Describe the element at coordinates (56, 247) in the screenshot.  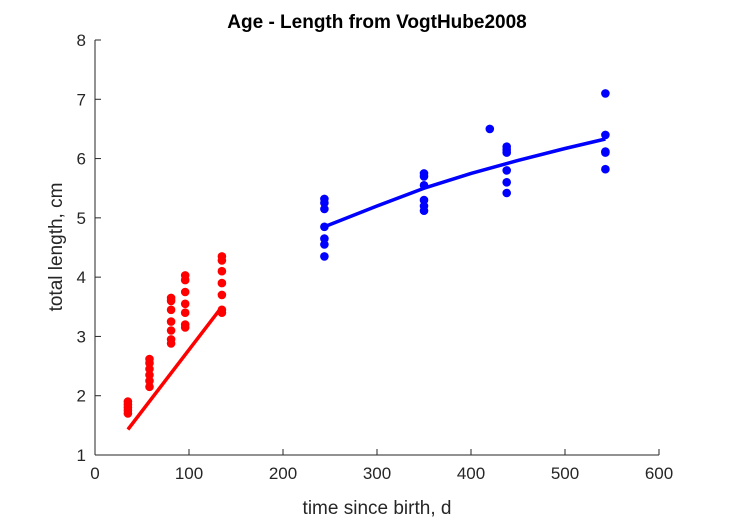
I see `y-axis-label: total length, cm` at that location.